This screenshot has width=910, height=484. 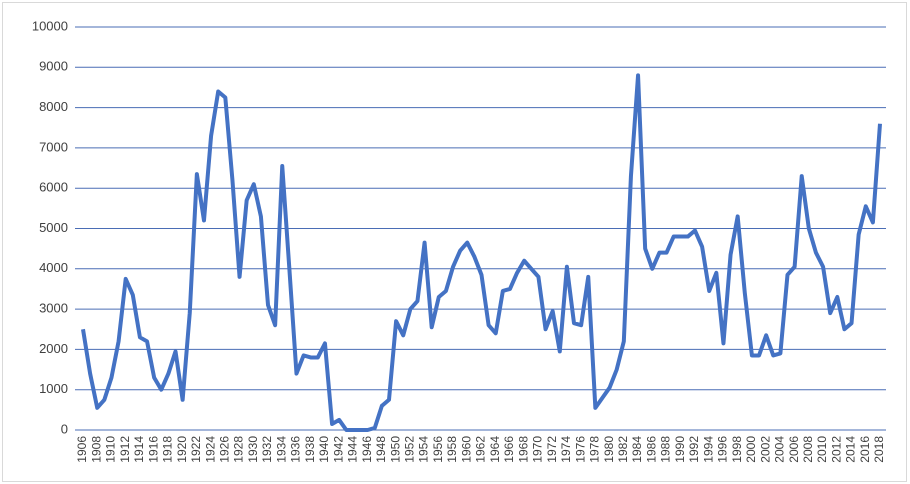 What do you see at coordinates (780, 449) in the screenshot?
I see `x-tick-label: 2004` at bounding box center [780, 449].